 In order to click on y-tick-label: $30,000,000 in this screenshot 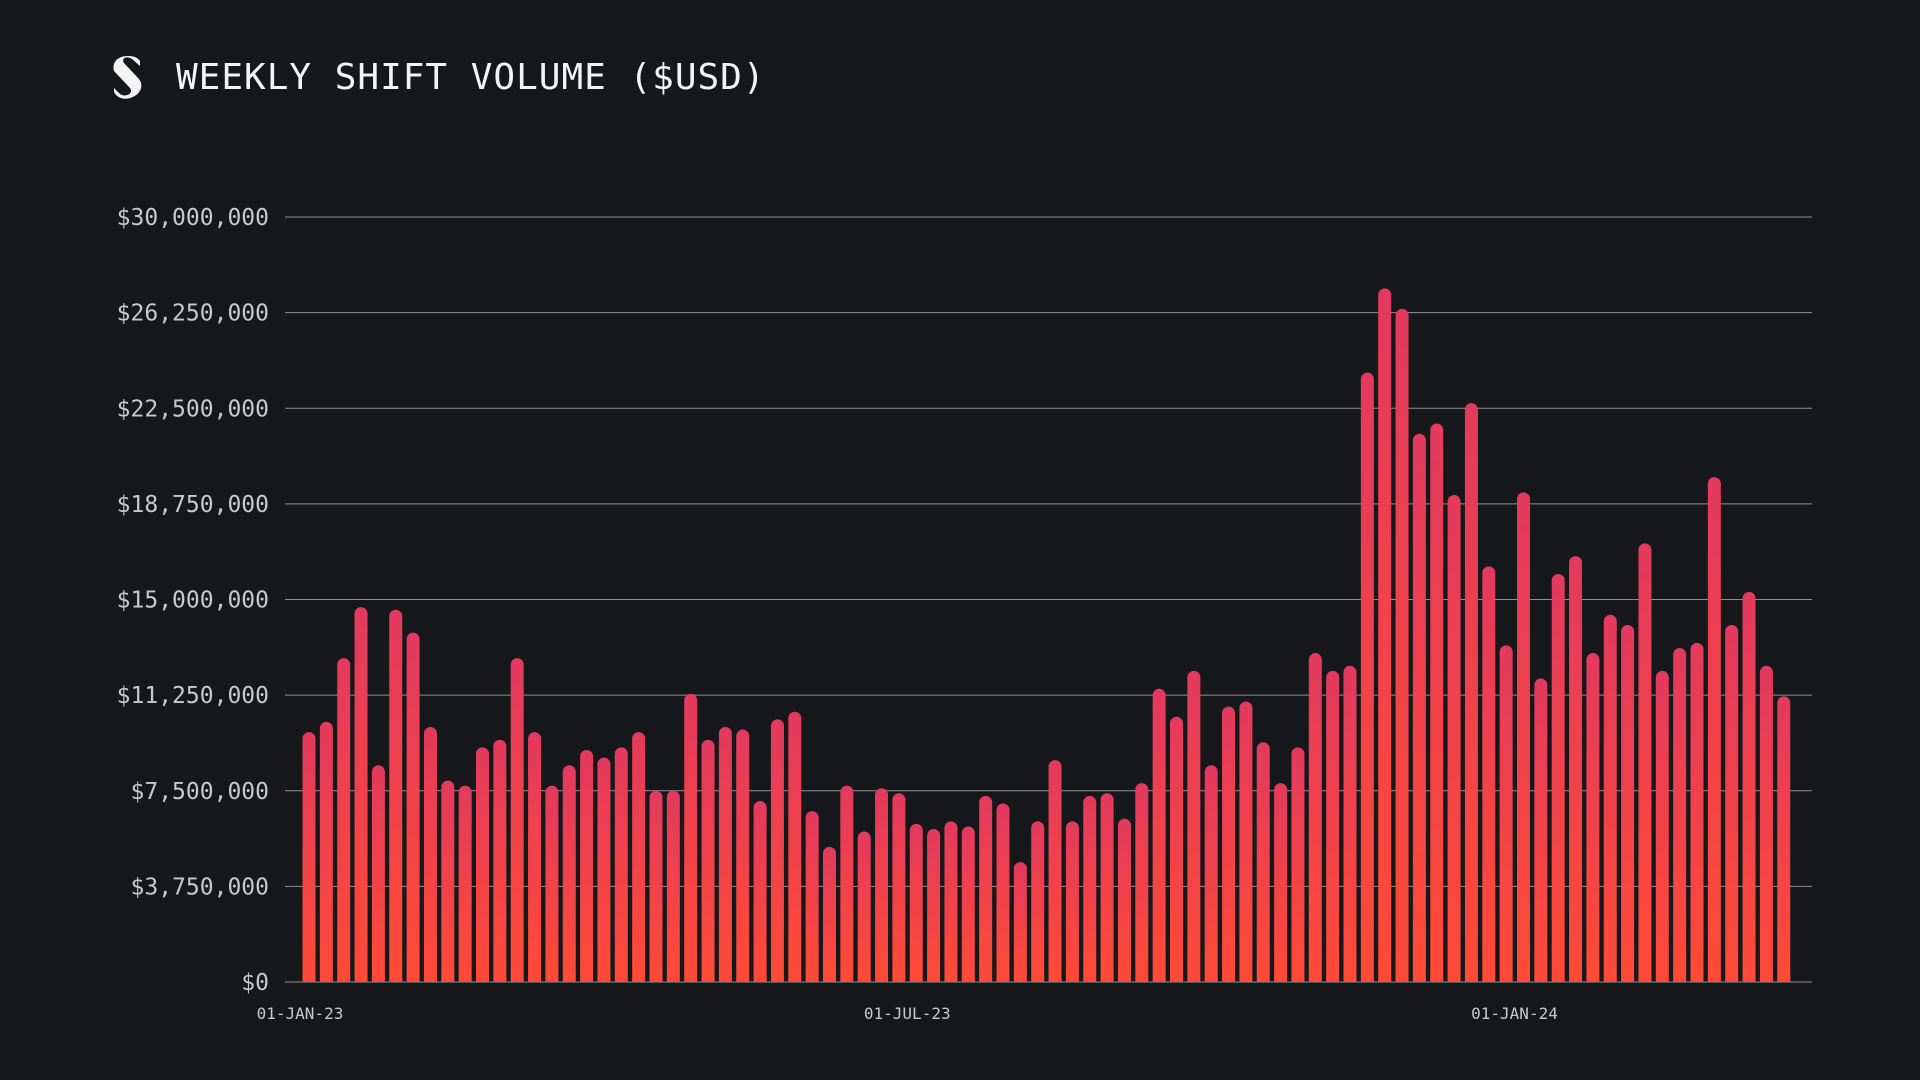, I will do `click(193, 218)`.